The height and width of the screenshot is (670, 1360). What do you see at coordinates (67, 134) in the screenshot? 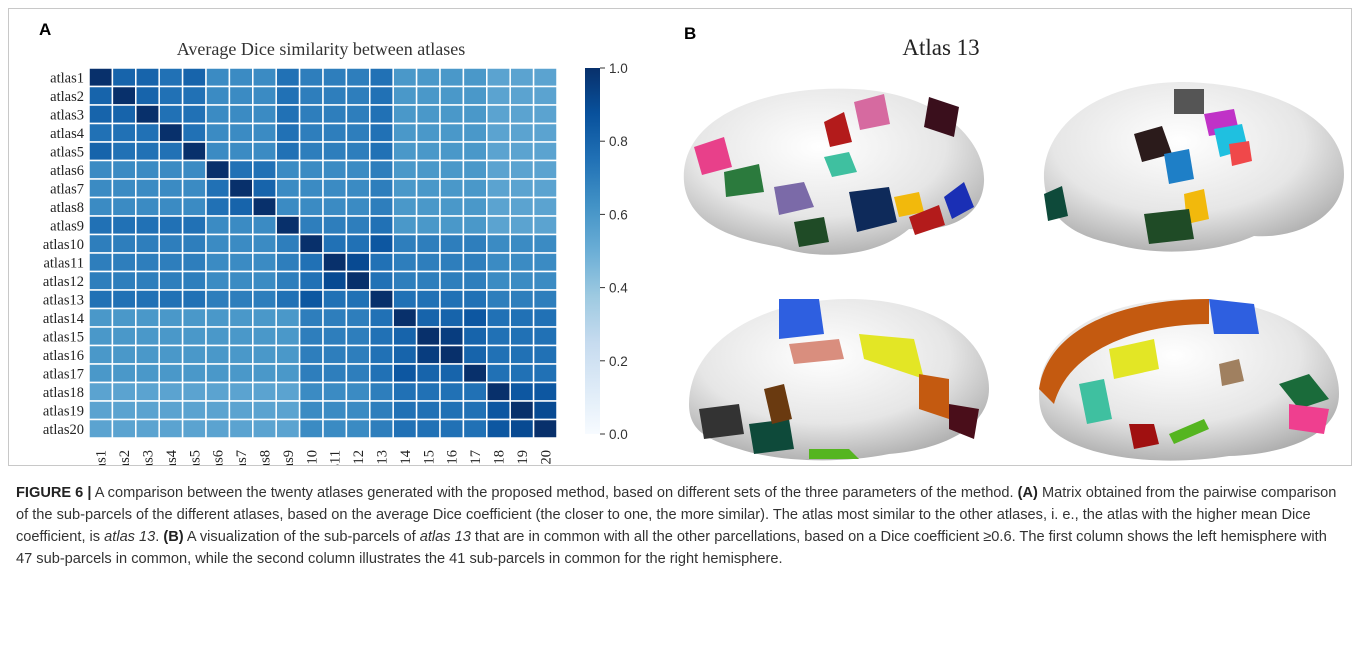
I see `y-tick-label: atlas4` at bounding box center [67, 134].